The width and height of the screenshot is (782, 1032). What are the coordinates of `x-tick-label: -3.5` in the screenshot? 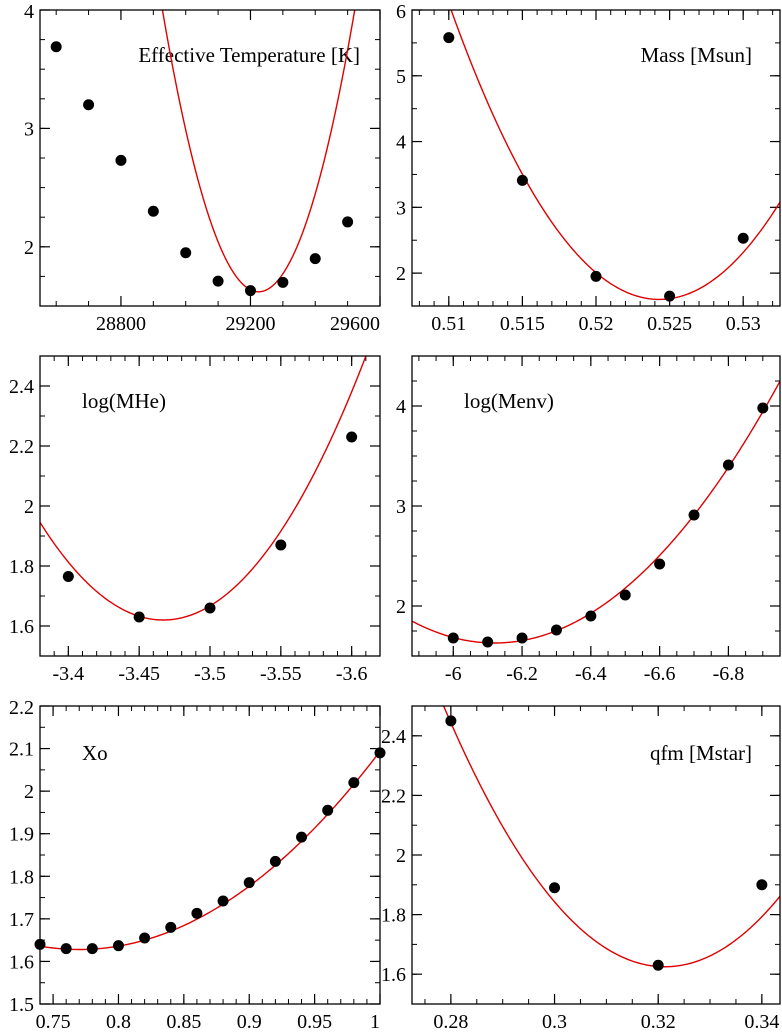 It's located at (210, 674).